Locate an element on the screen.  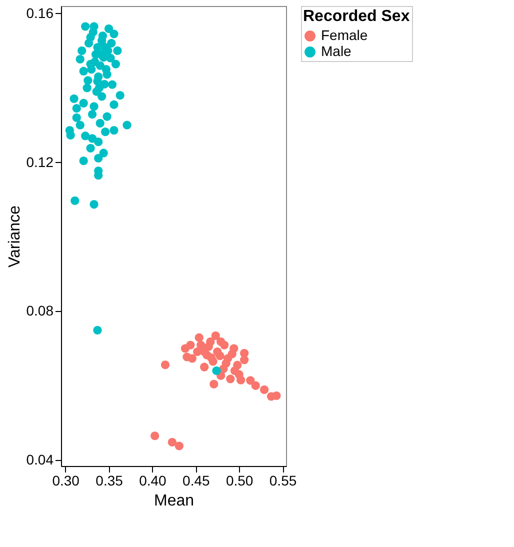
x-tick-label: 0.30 is located at coordinates (66, 480).